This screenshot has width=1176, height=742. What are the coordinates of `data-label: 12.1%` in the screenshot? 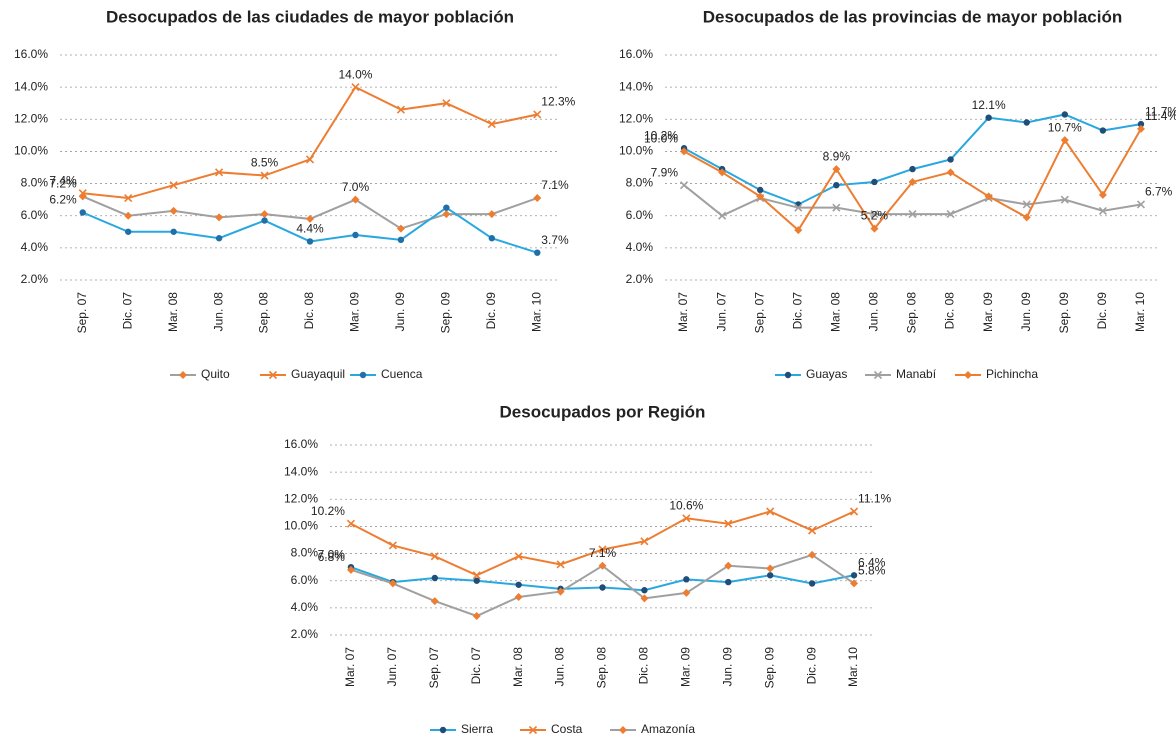 It's located at (989, 105).